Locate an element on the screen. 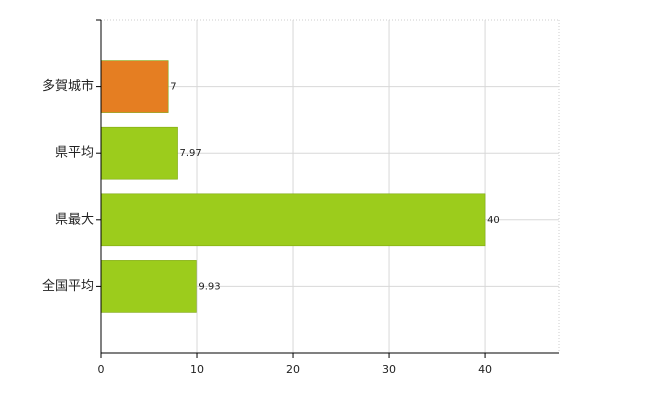 The height and width of the screenshot is (400, 650). x-tick-label: 20 is located at coordinates (293, 369).